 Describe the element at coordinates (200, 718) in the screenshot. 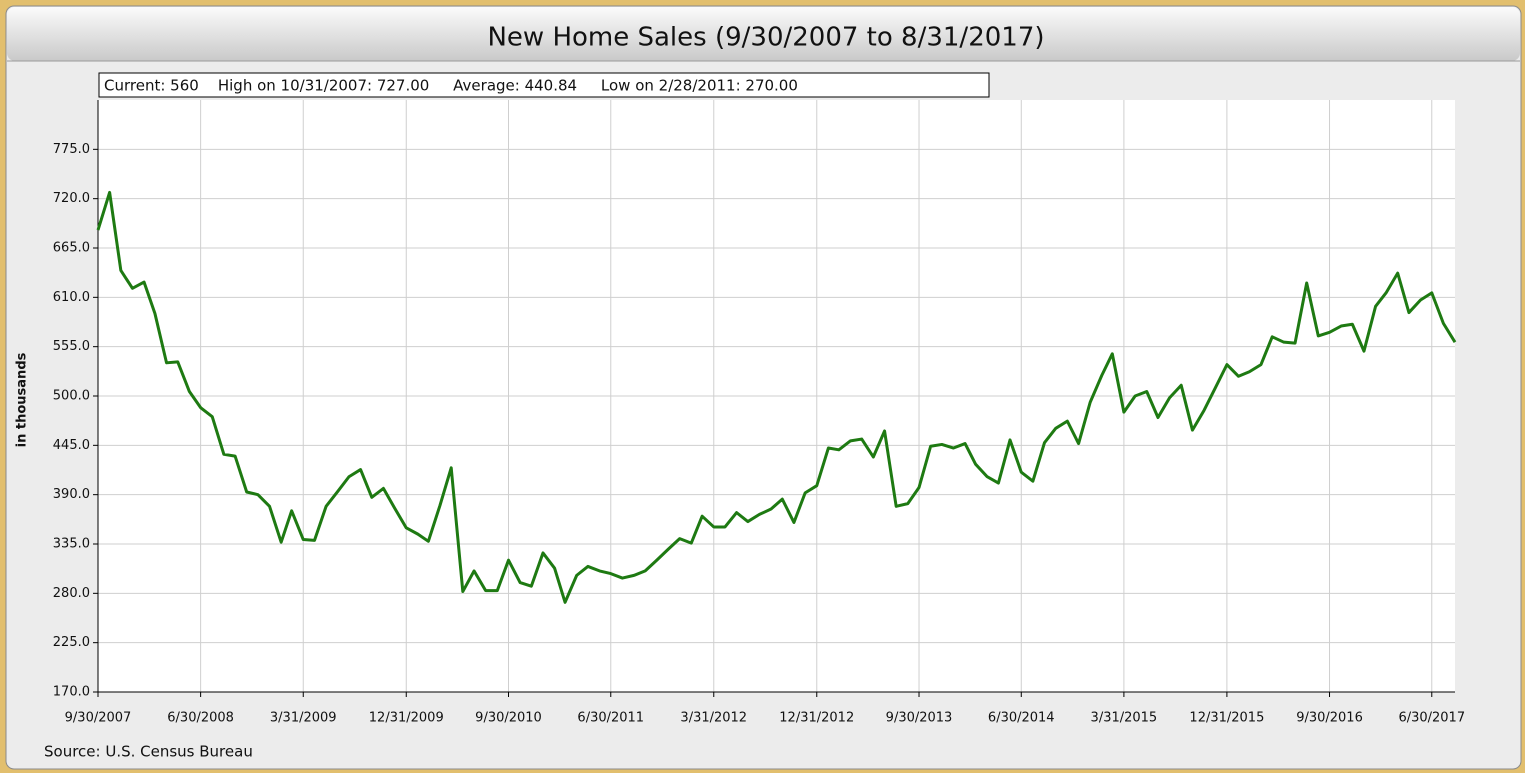

I see `x-tick-label: 6/30/2008` at that location.